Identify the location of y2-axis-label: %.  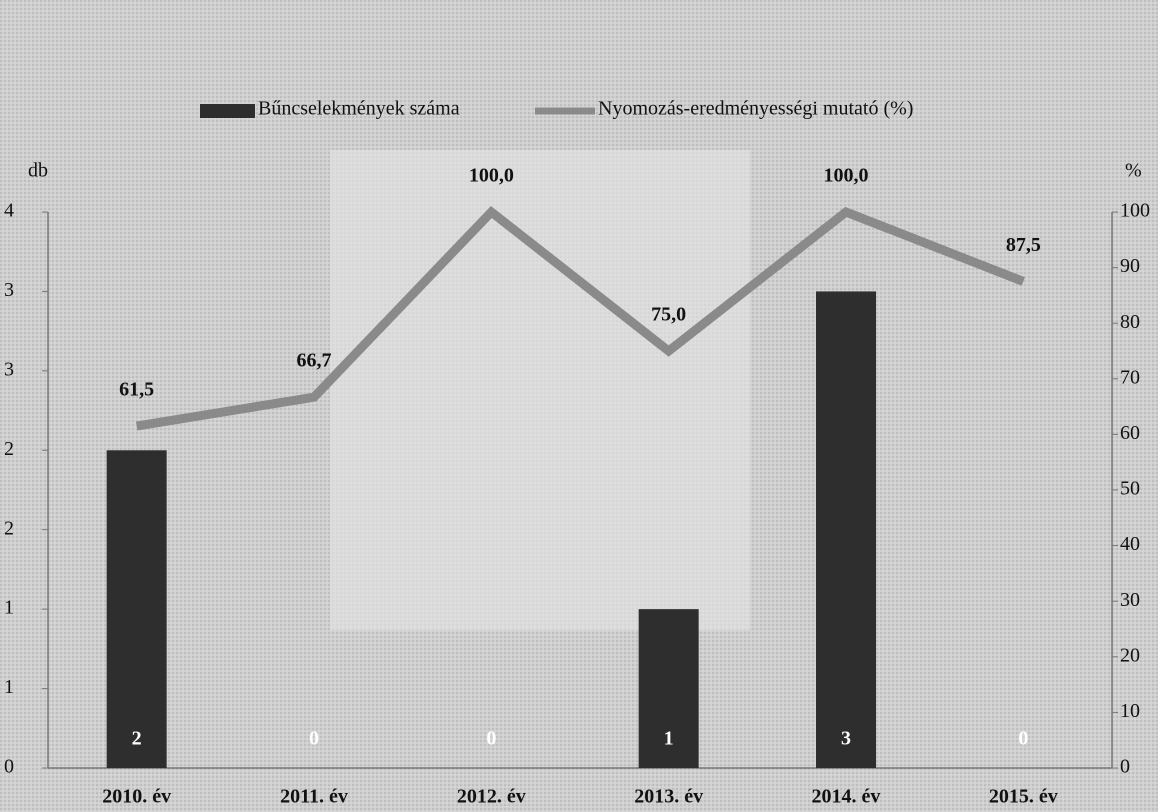
(1133, 171).